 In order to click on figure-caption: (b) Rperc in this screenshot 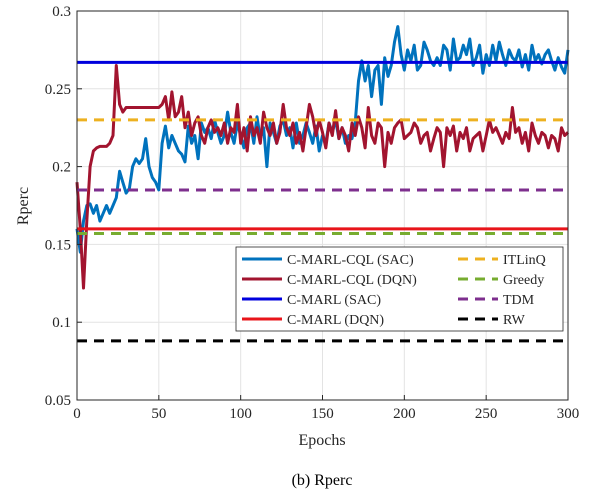, I will do `click(322, 480)`.